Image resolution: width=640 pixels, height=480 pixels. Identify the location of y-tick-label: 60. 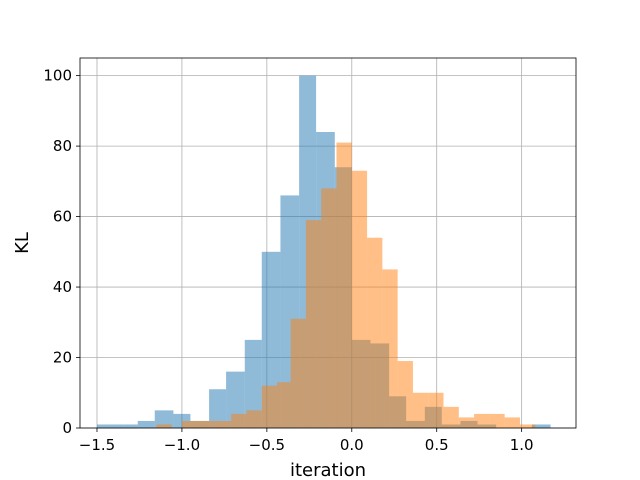
(62, 217).